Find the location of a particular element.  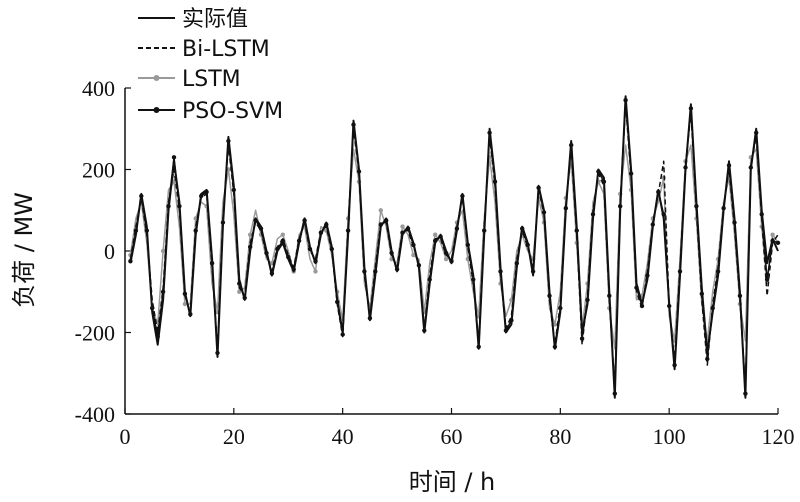

legend-label: PSO-SVM is located at coordinates (232, 111).